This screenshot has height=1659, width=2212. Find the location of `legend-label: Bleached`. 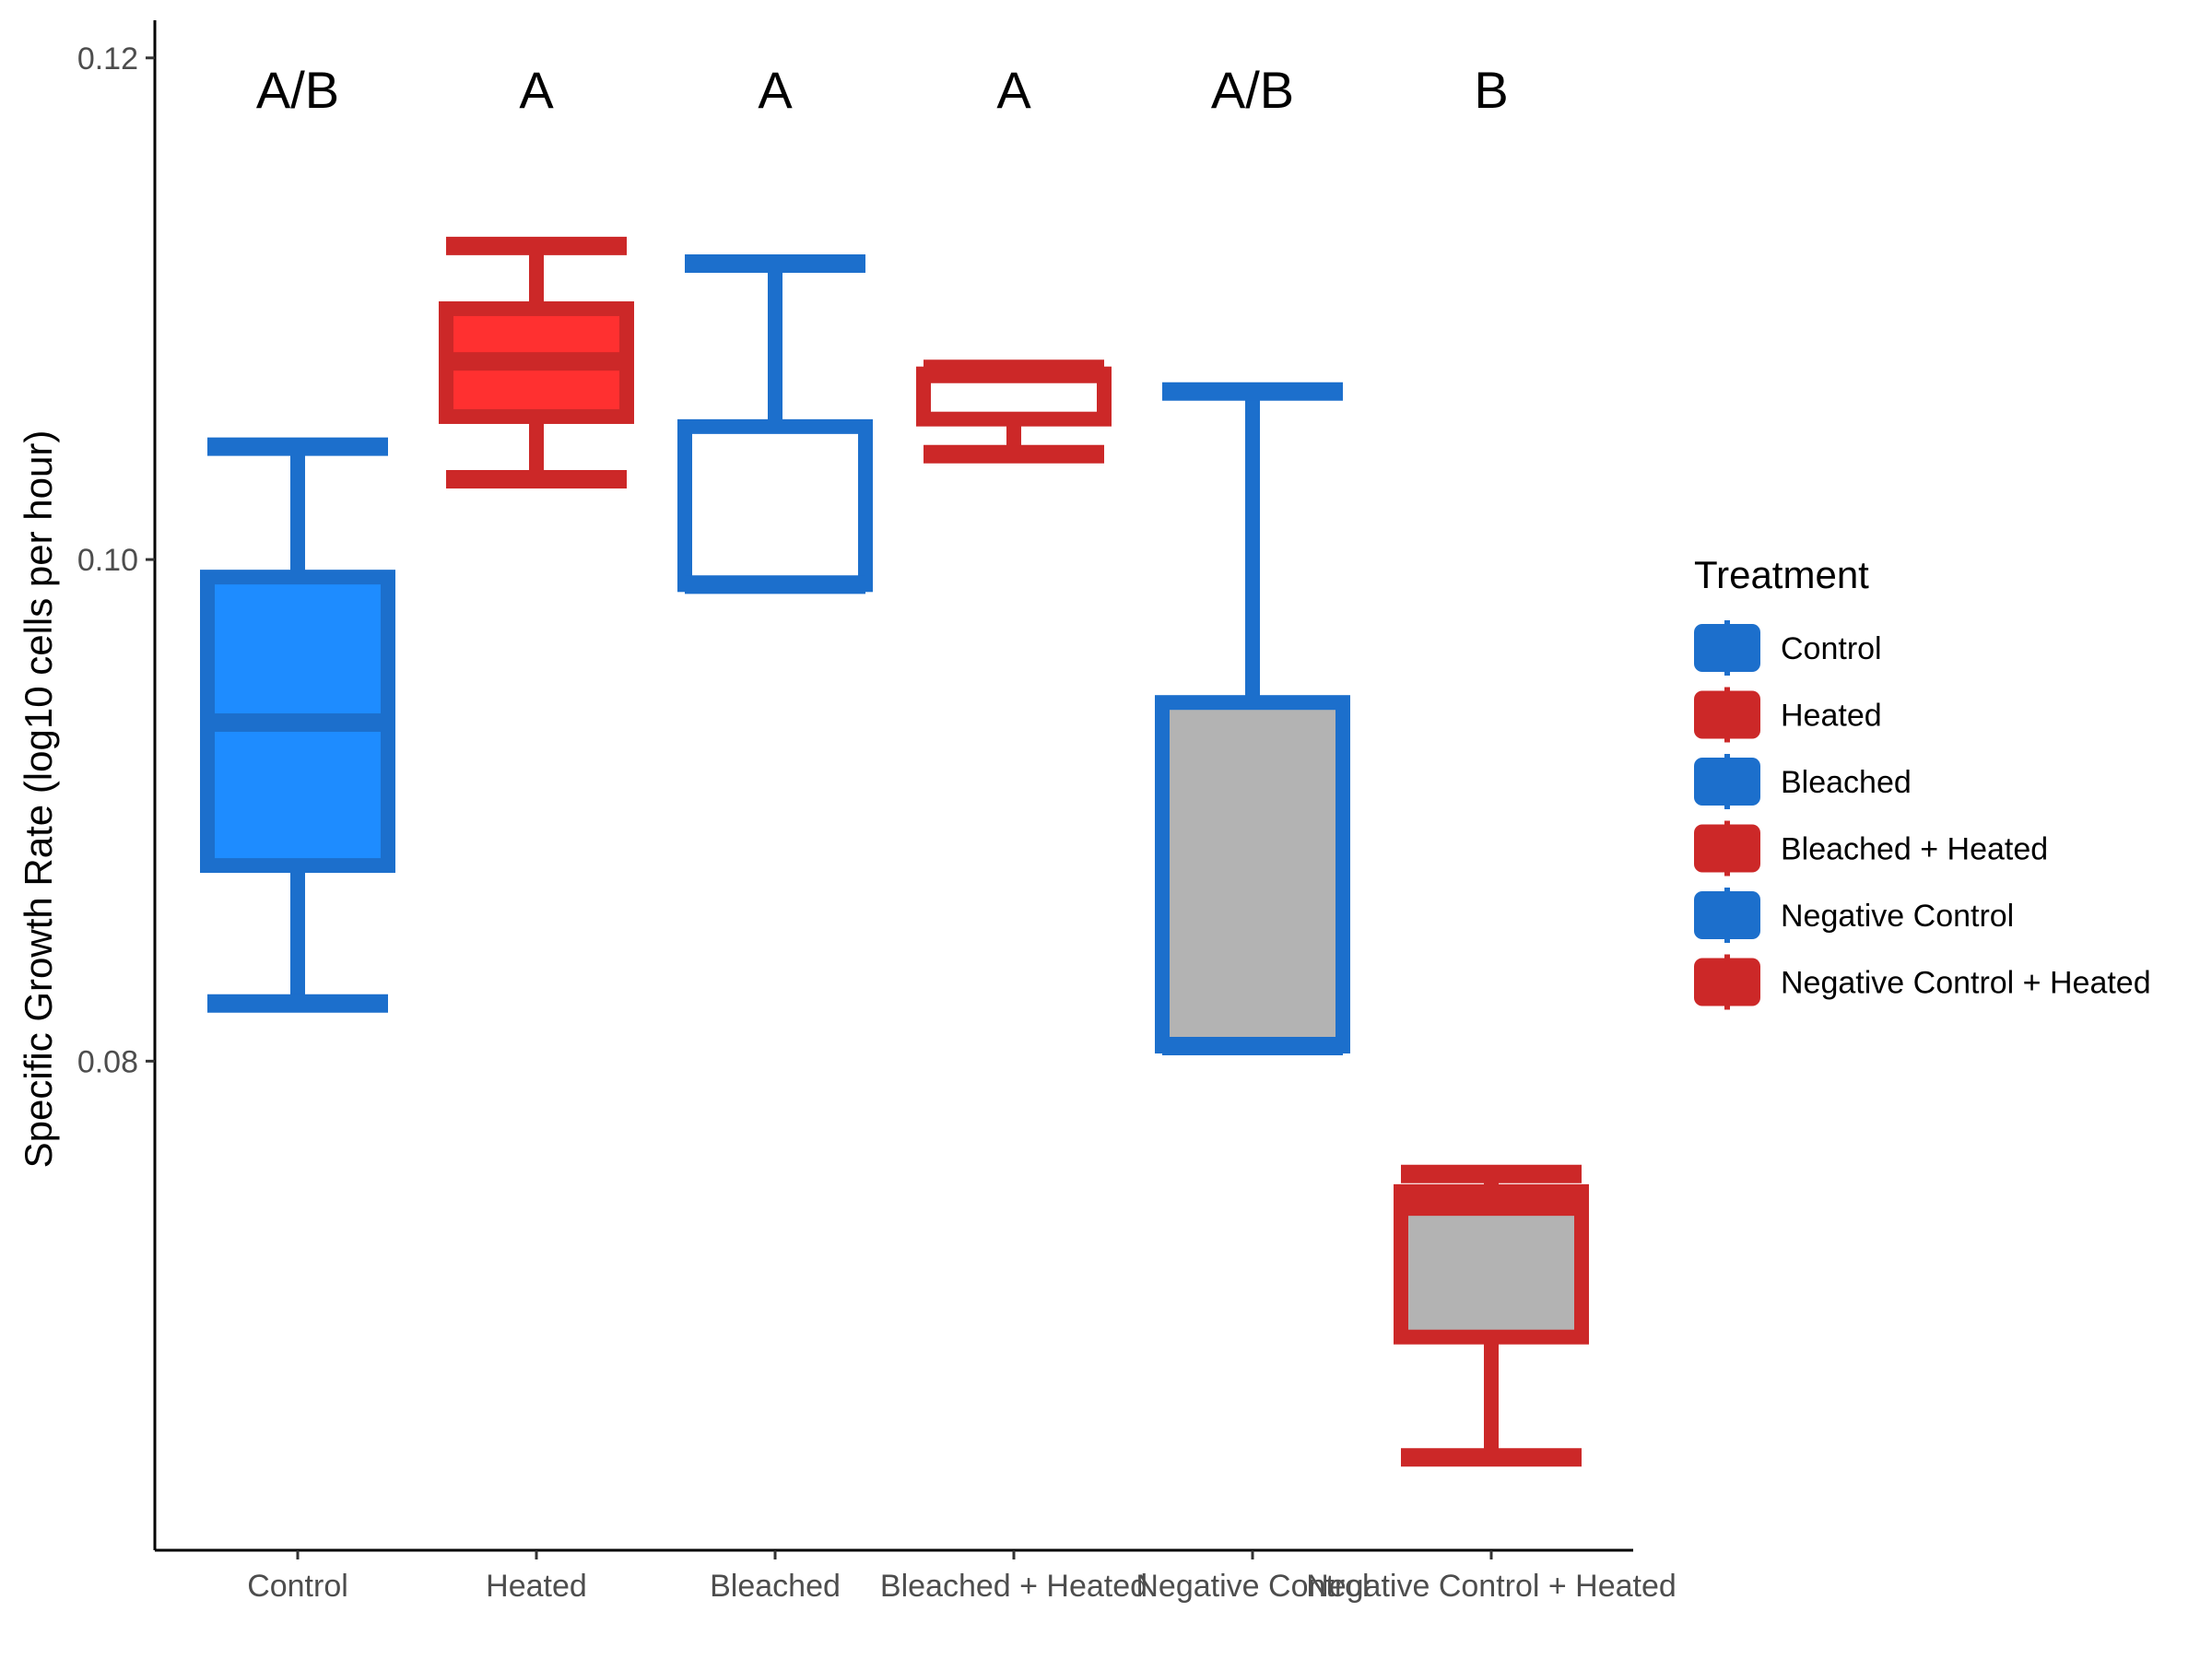

legend-label: Bleached is located at coordinates (1846, 782).